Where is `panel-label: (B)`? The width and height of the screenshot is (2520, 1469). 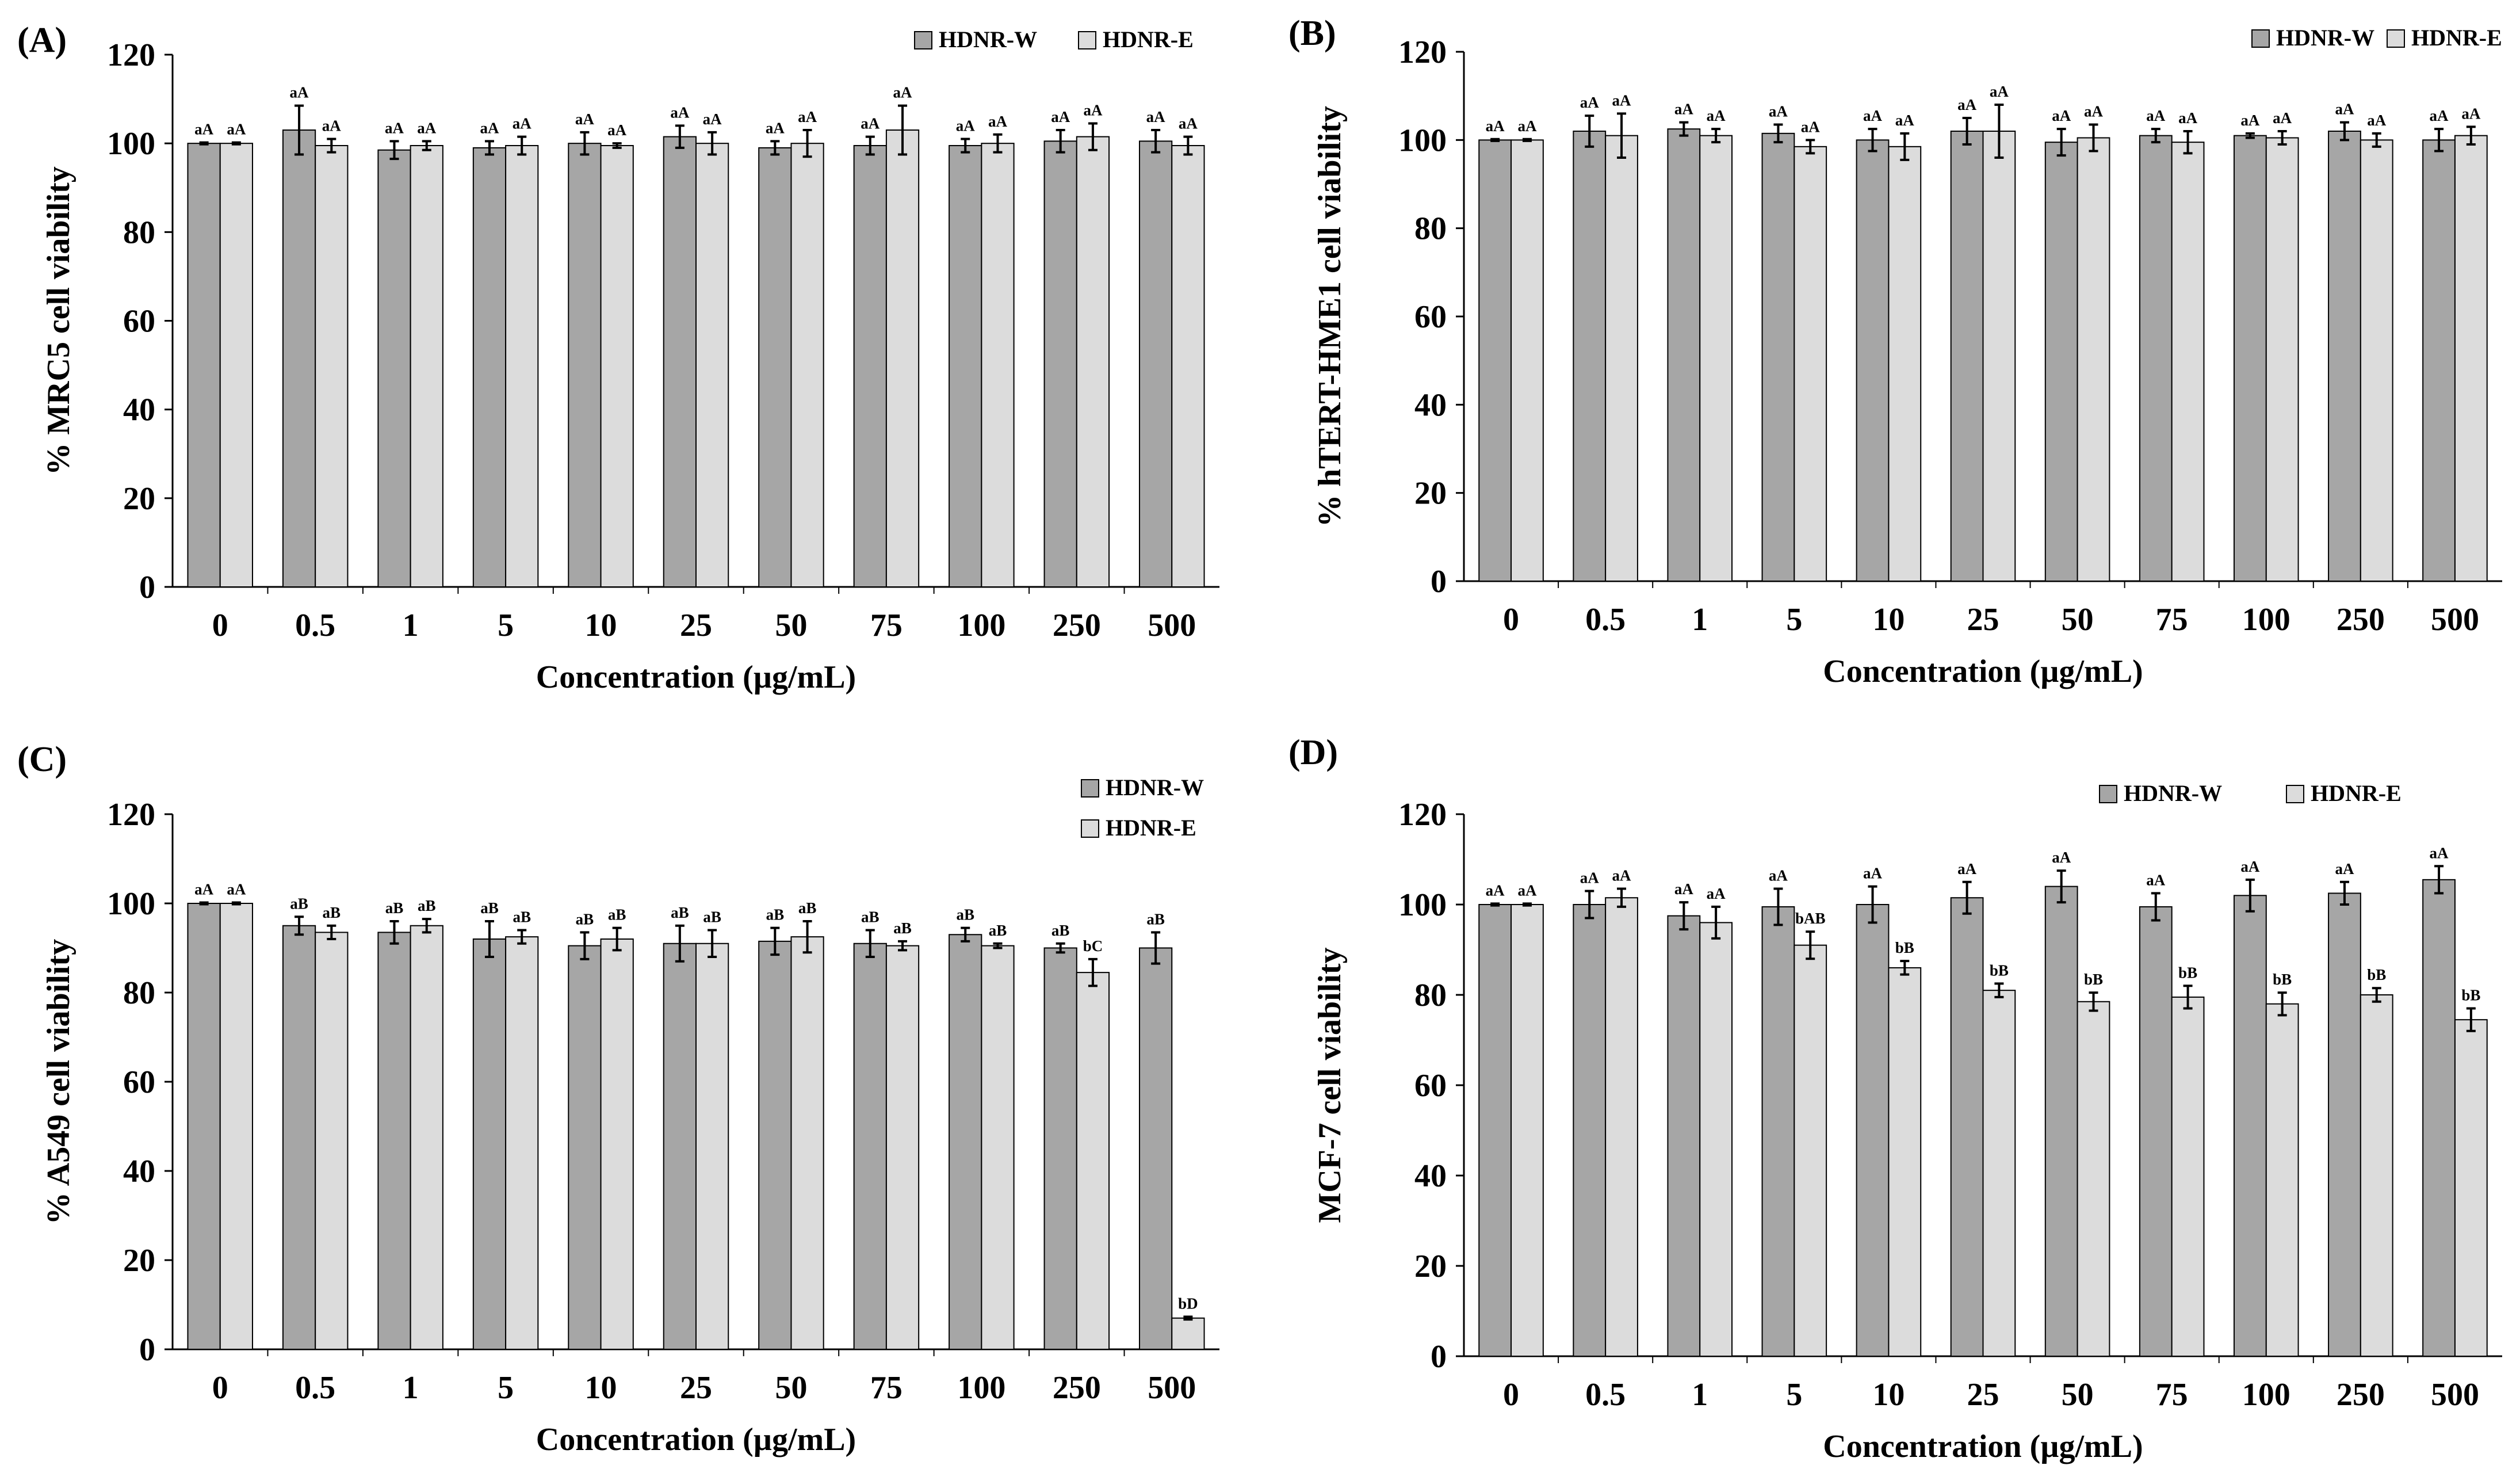
panel-label: (B) is located at coordinates (1312, 33).